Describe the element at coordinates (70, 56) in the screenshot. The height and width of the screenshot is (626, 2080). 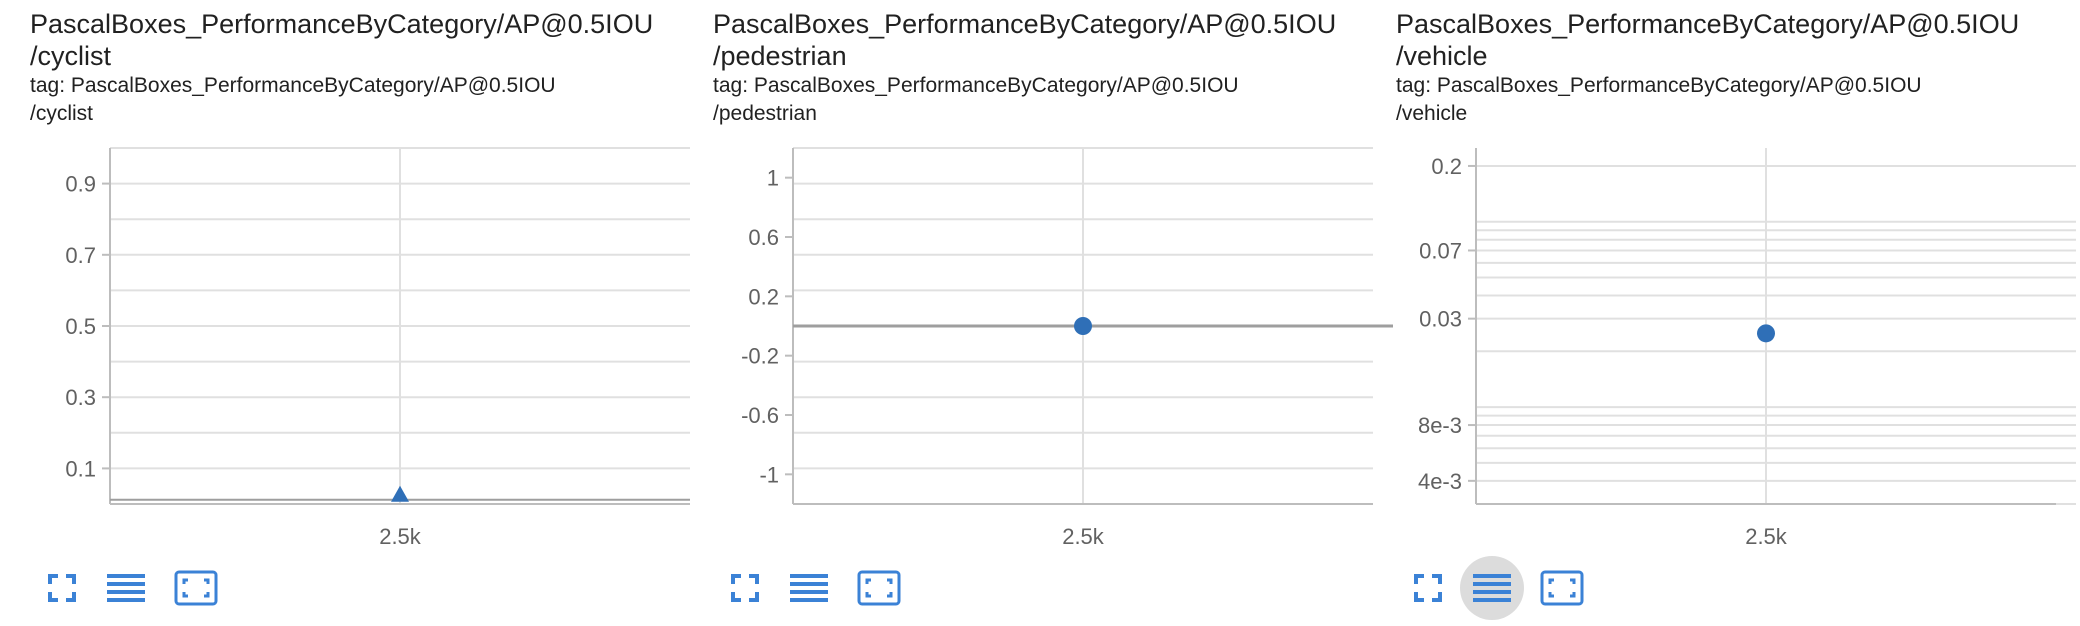
I see `card-title-line2: /cyclist` at that location.